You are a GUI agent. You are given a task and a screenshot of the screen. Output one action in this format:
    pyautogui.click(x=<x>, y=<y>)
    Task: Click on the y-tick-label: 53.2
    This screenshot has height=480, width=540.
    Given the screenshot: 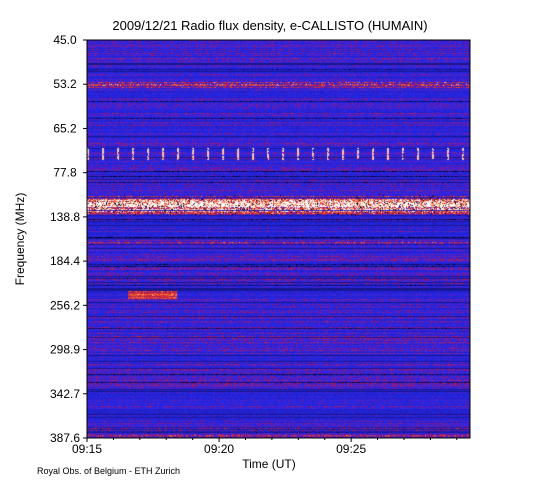 What is the action you would take?
    pyautogui.click(x=65, y=84)
    